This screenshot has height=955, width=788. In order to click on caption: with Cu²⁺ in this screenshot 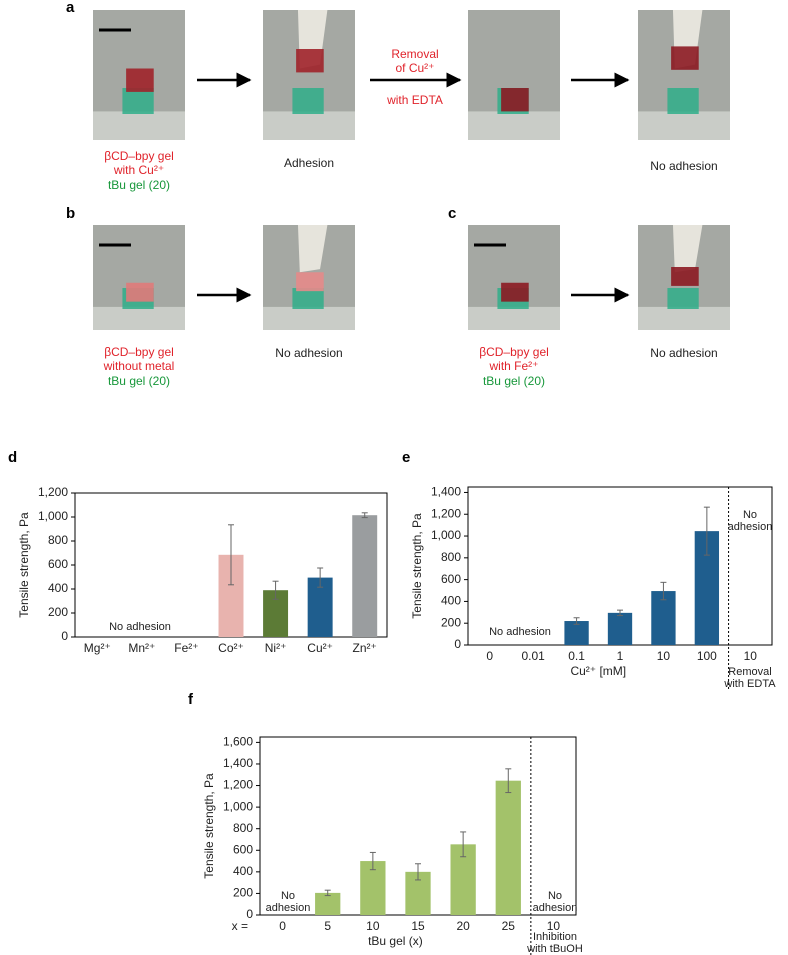, I will do `click(138, 170)`.